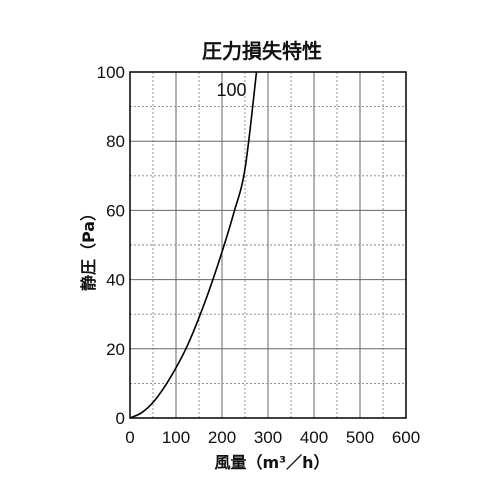  Describe the element at coordinates (222, 437) in the screenshot. I see `x-tick-label: 200` at that location.